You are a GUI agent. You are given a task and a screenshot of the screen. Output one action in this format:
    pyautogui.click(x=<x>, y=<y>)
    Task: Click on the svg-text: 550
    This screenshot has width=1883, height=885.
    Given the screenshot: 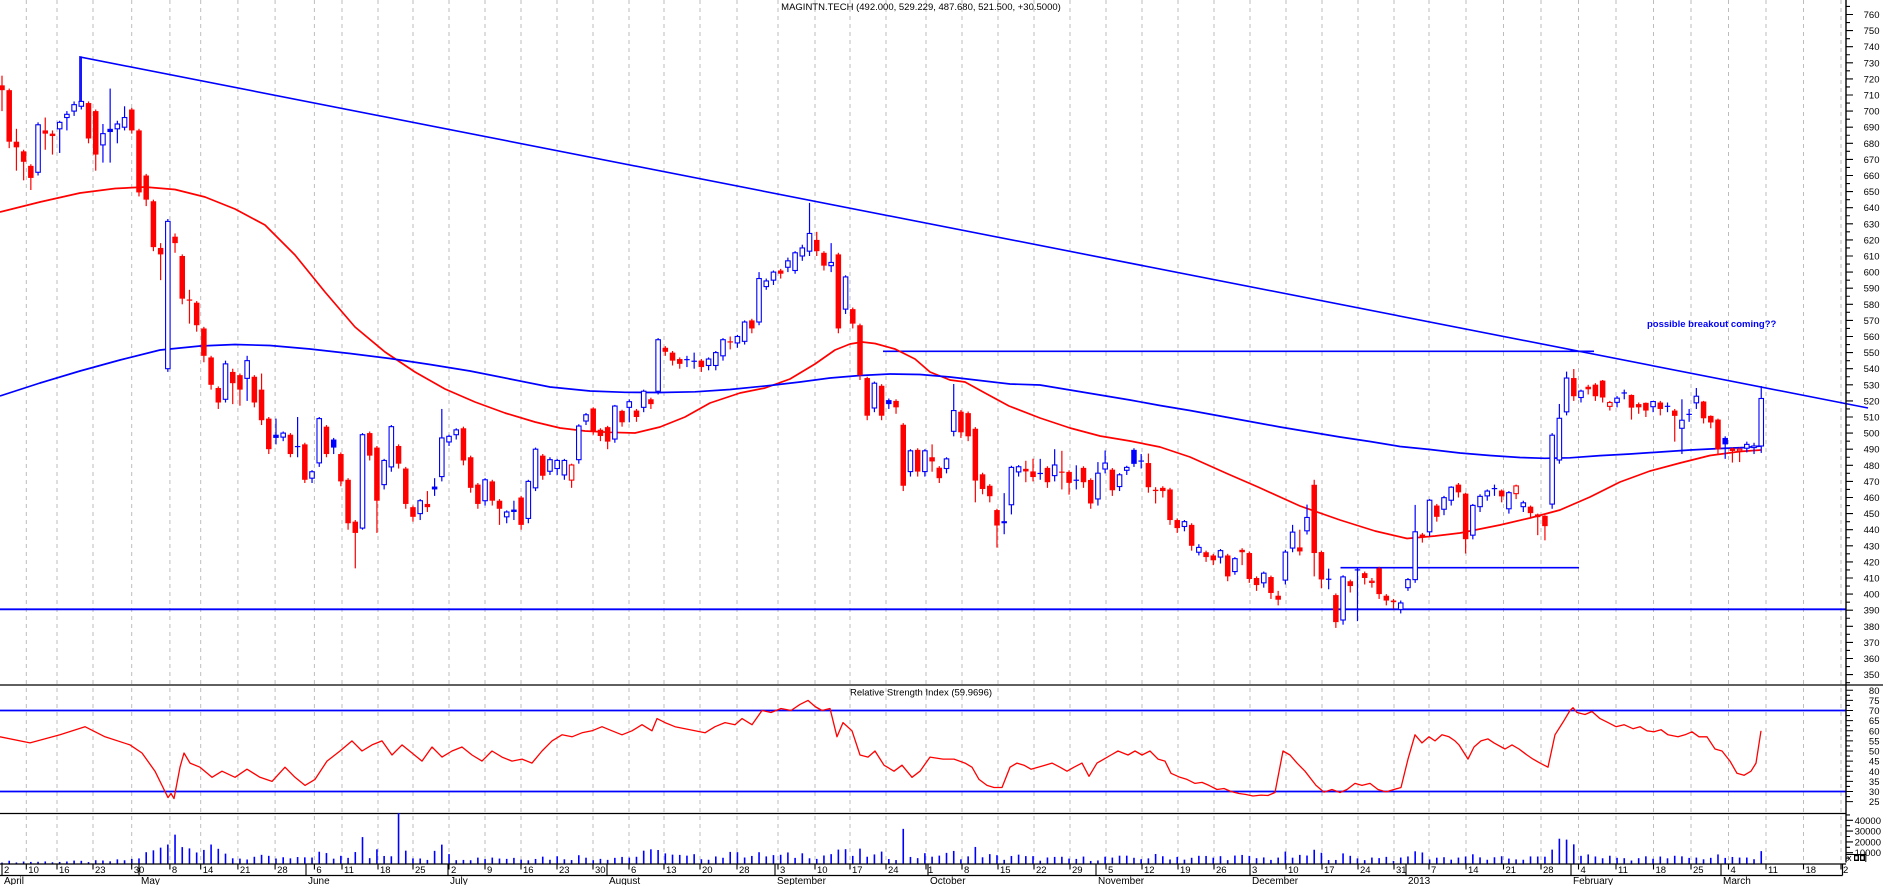 What is the action you would take?
    pyautogui.click(x=1872, y=353)
    